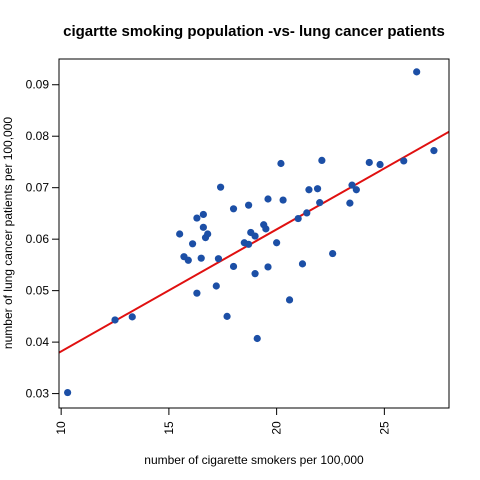 The height and width of the screenshot is (480, 480). What do you see at coordinates (38, 394) in the screenshot?
I see `y-tick-label: 0.03` at bounding box center [38, 394].